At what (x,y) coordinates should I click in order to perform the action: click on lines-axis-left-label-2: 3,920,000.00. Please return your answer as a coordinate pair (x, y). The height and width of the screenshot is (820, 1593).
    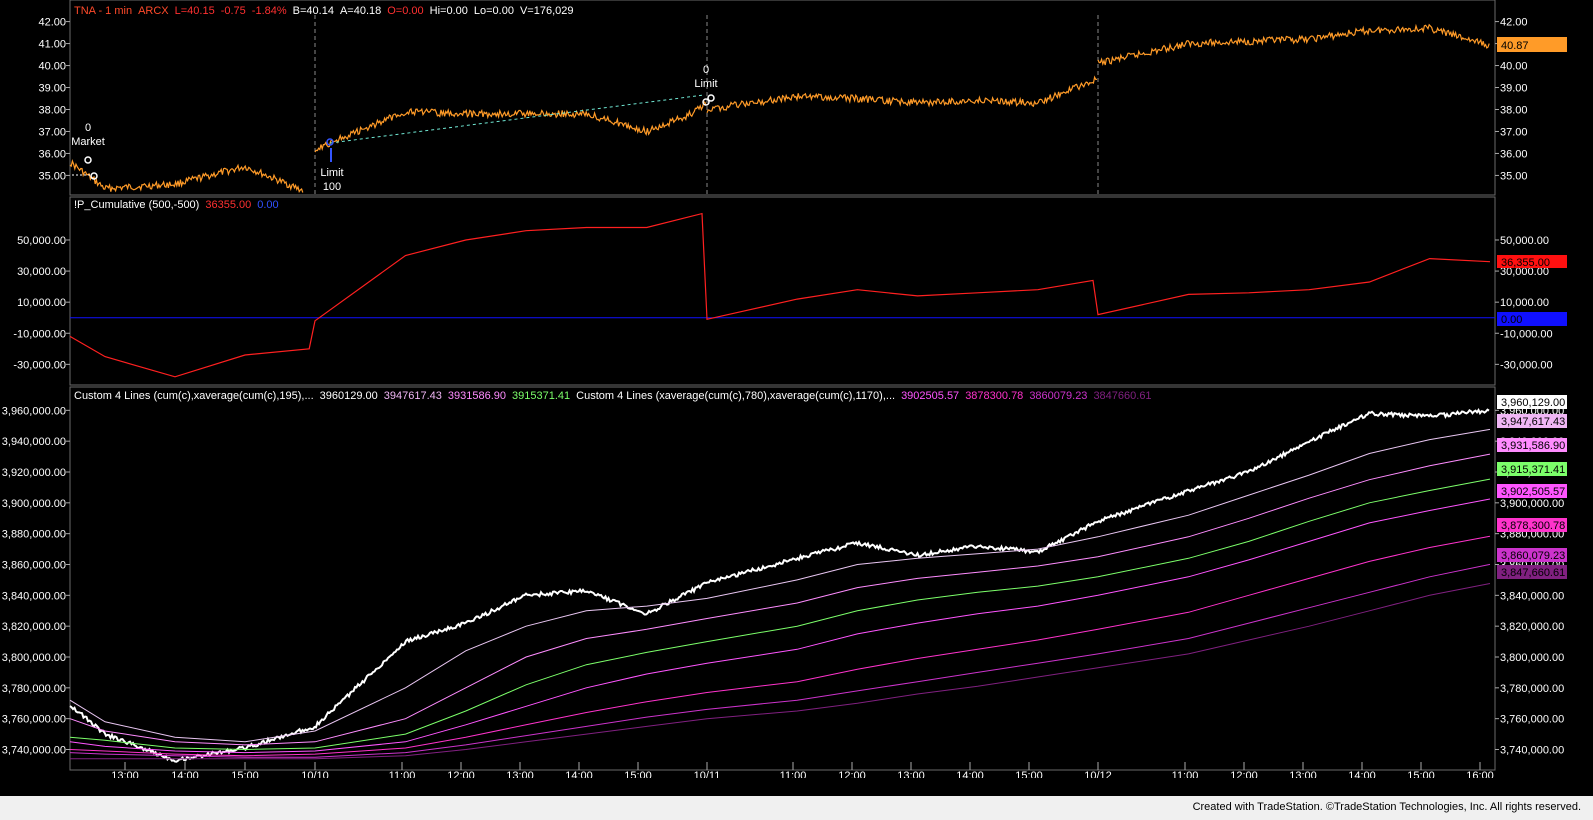
    Looking at the image, I should click on (34, 473).